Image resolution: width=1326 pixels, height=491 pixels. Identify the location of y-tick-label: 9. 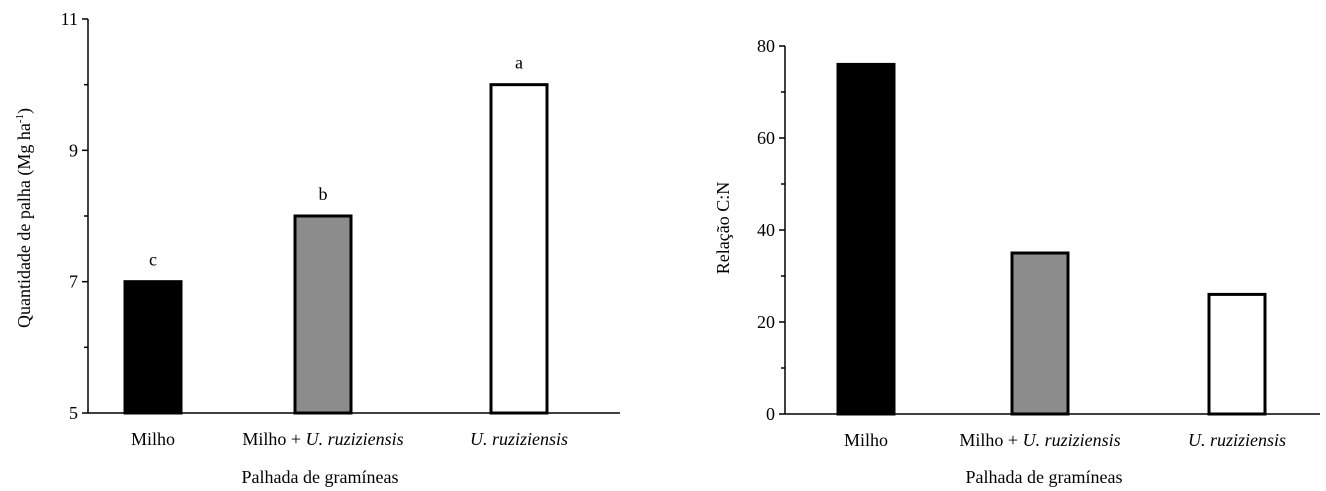
(73, 150).